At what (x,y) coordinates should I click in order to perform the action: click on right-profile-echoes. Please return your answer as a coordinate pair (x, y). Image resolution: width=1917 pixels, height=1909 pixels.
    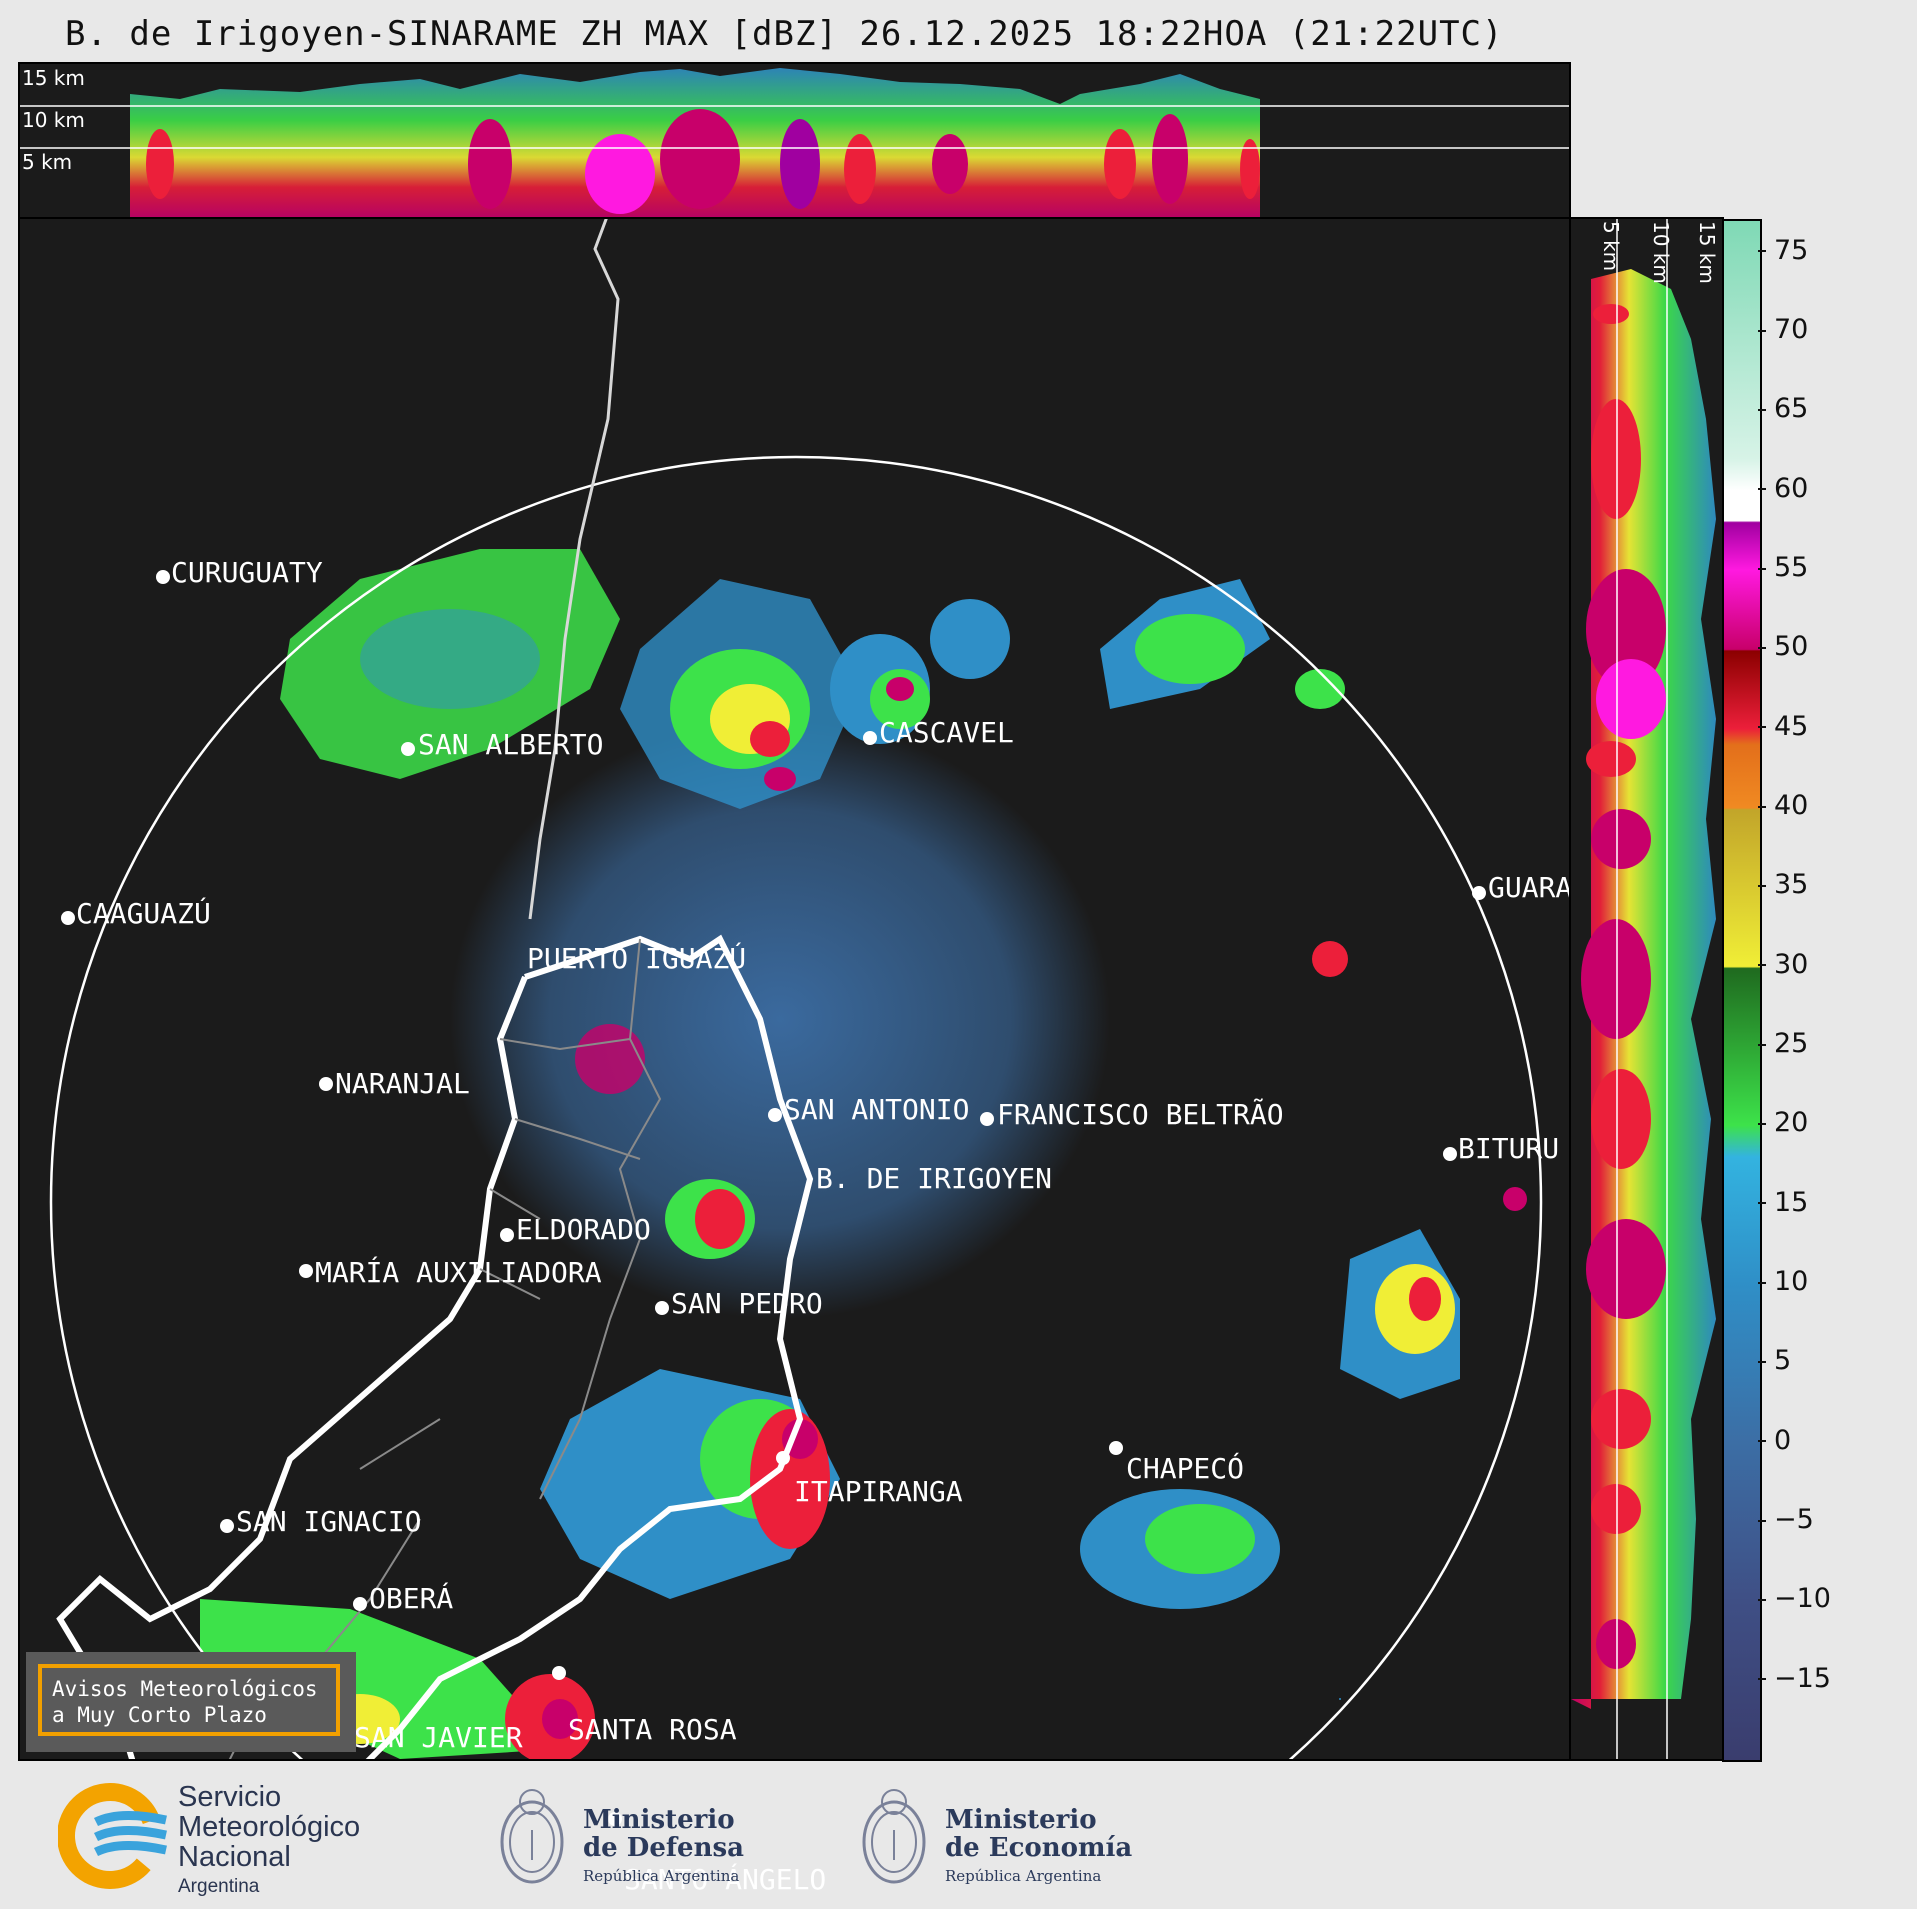
    Looking at the image, I should click on (1643, 989).